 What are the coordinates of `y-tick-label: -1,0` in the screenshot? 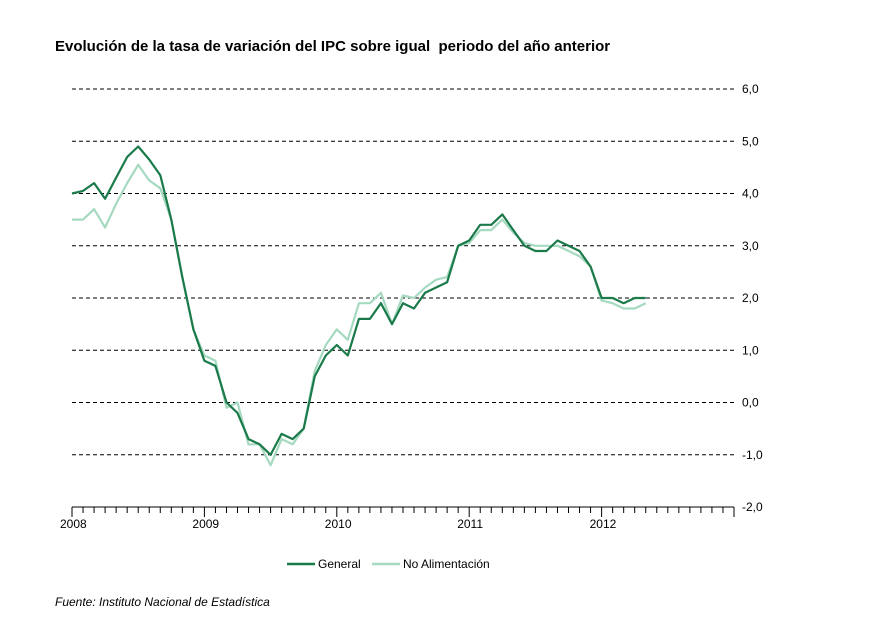 It's located at (752, 455).